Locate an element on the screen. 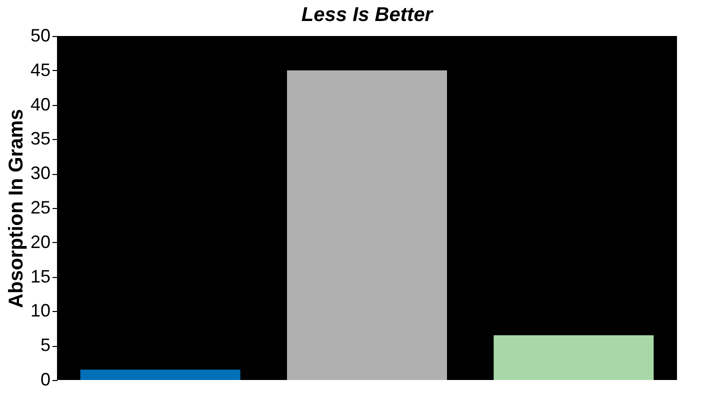 This screenshot has height=400, width=715. y-axis-title: Absorption In Grams is located at coordinates (16, 208).